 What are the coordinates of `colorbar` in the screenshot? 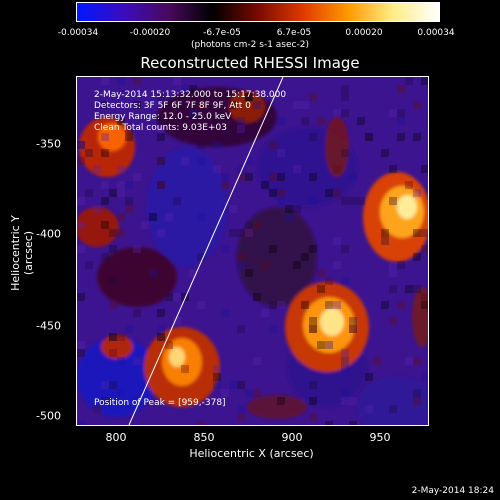 It's located at (258, 12).